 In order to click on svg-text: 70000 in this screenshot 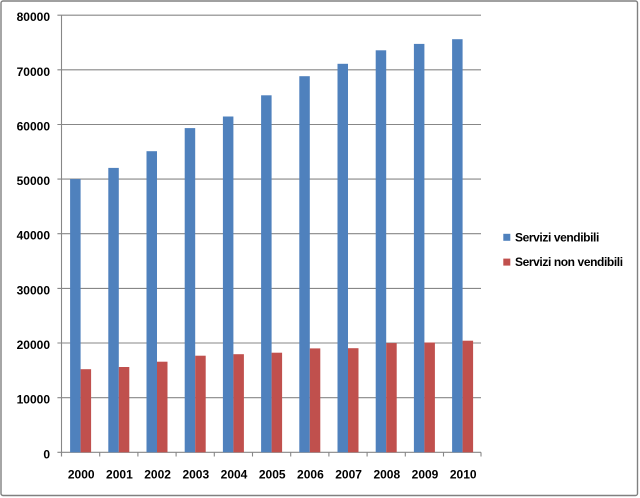, I will do `click(34, 72)`.